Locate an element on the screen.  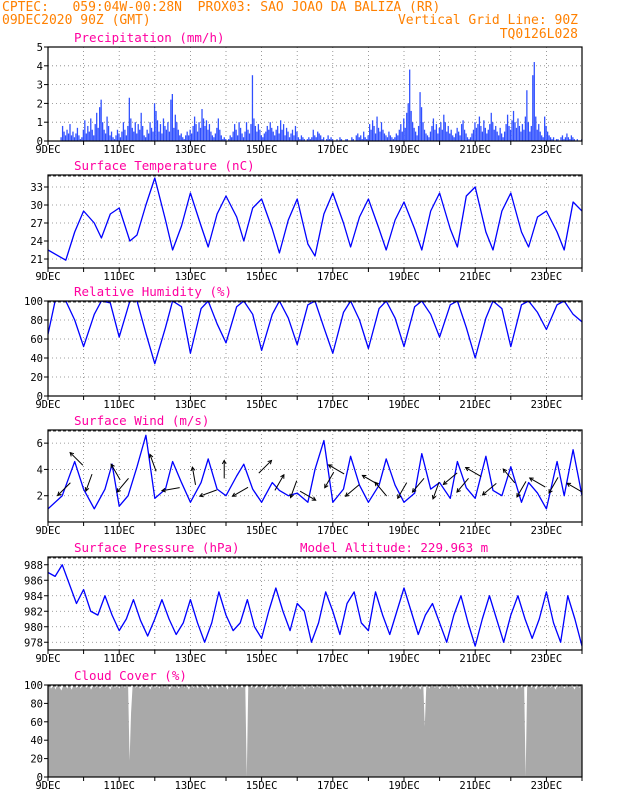
panel-title: Surface Wind (m/s) is located at coordinates (141, 420).